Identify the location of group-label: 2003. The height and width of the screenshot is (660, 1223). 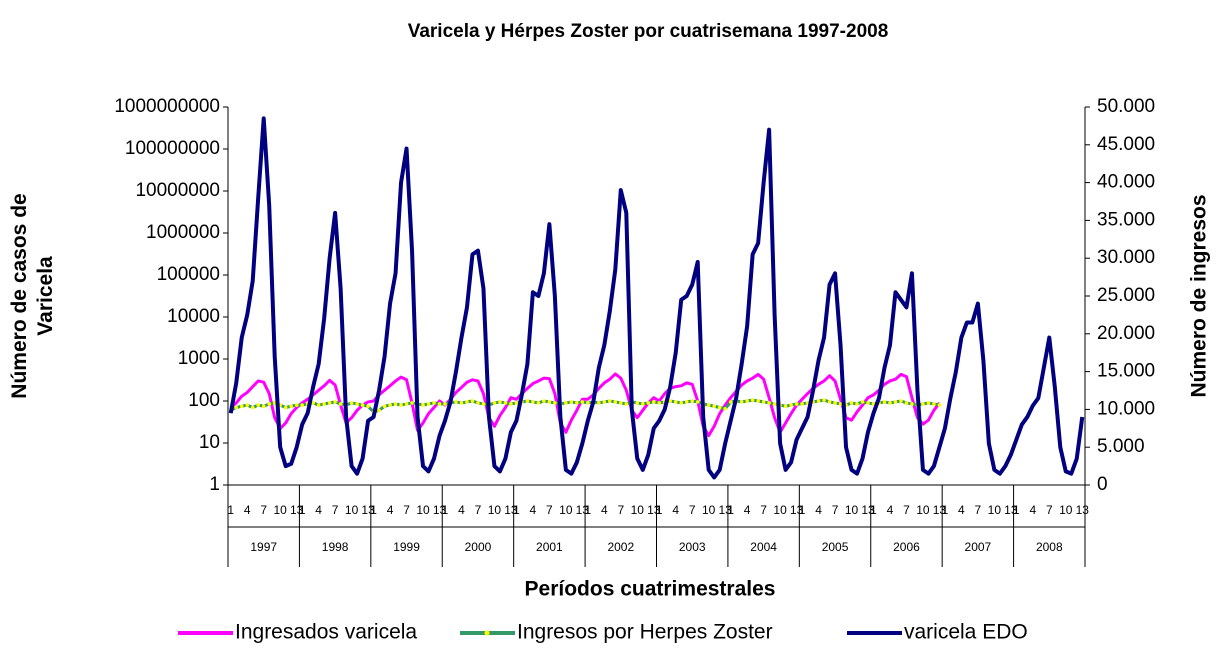
(692, 547).